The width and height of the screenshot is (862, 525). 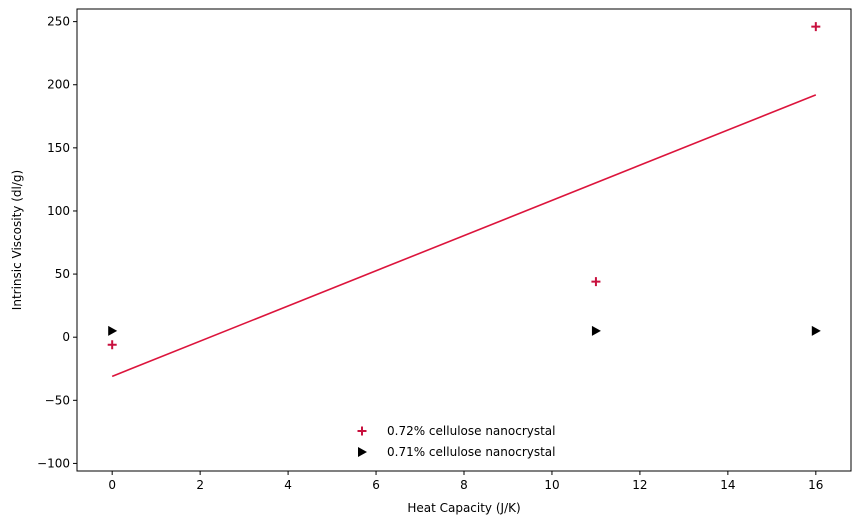 What do you see at coordinates (57, 400) in the screenshot?
I see `y-tick-label: −50` at bounding box center [57, 400].